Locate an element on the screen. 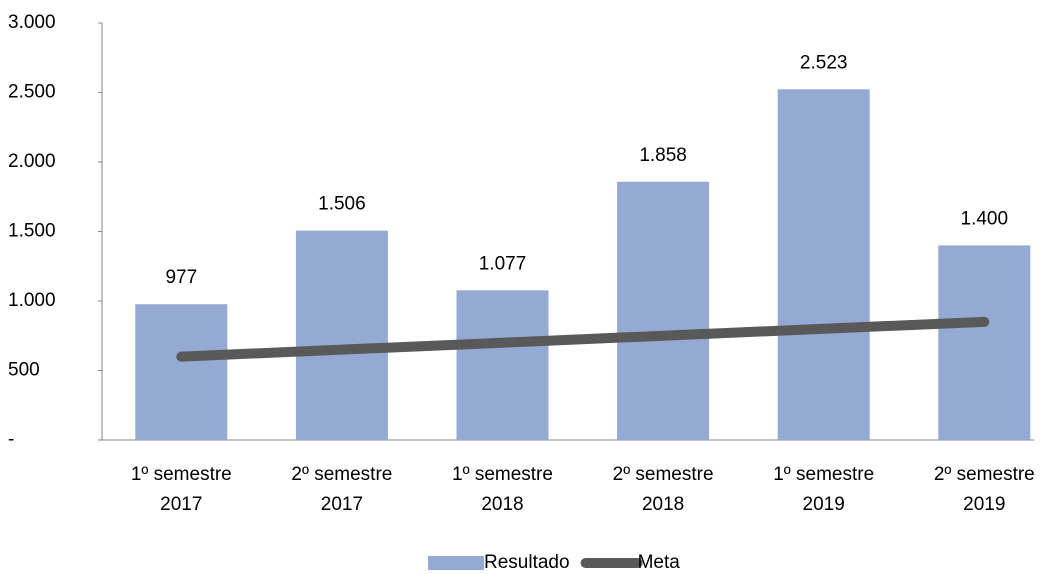  data-label: 977 is located at coordinates (181, 277).